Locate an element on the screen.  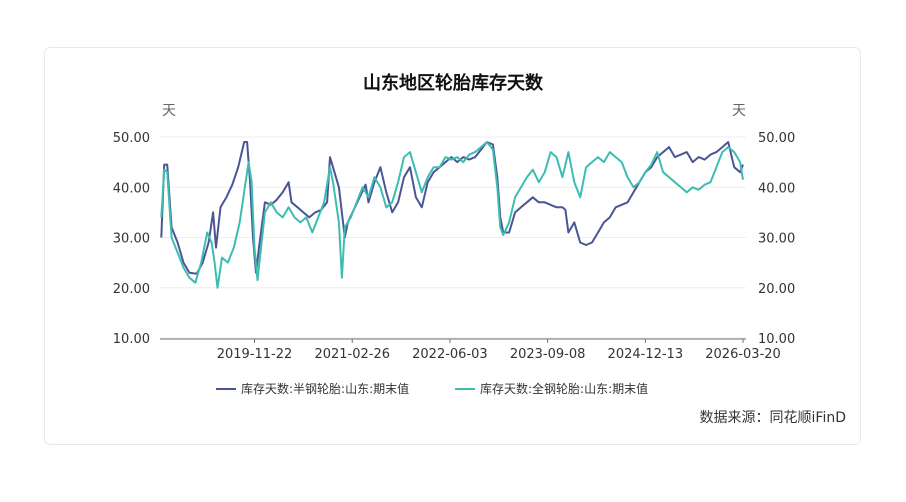
legend-label: 库存天数:全钢轮胎:山东:期末值 is located at coordinates (564, 388).